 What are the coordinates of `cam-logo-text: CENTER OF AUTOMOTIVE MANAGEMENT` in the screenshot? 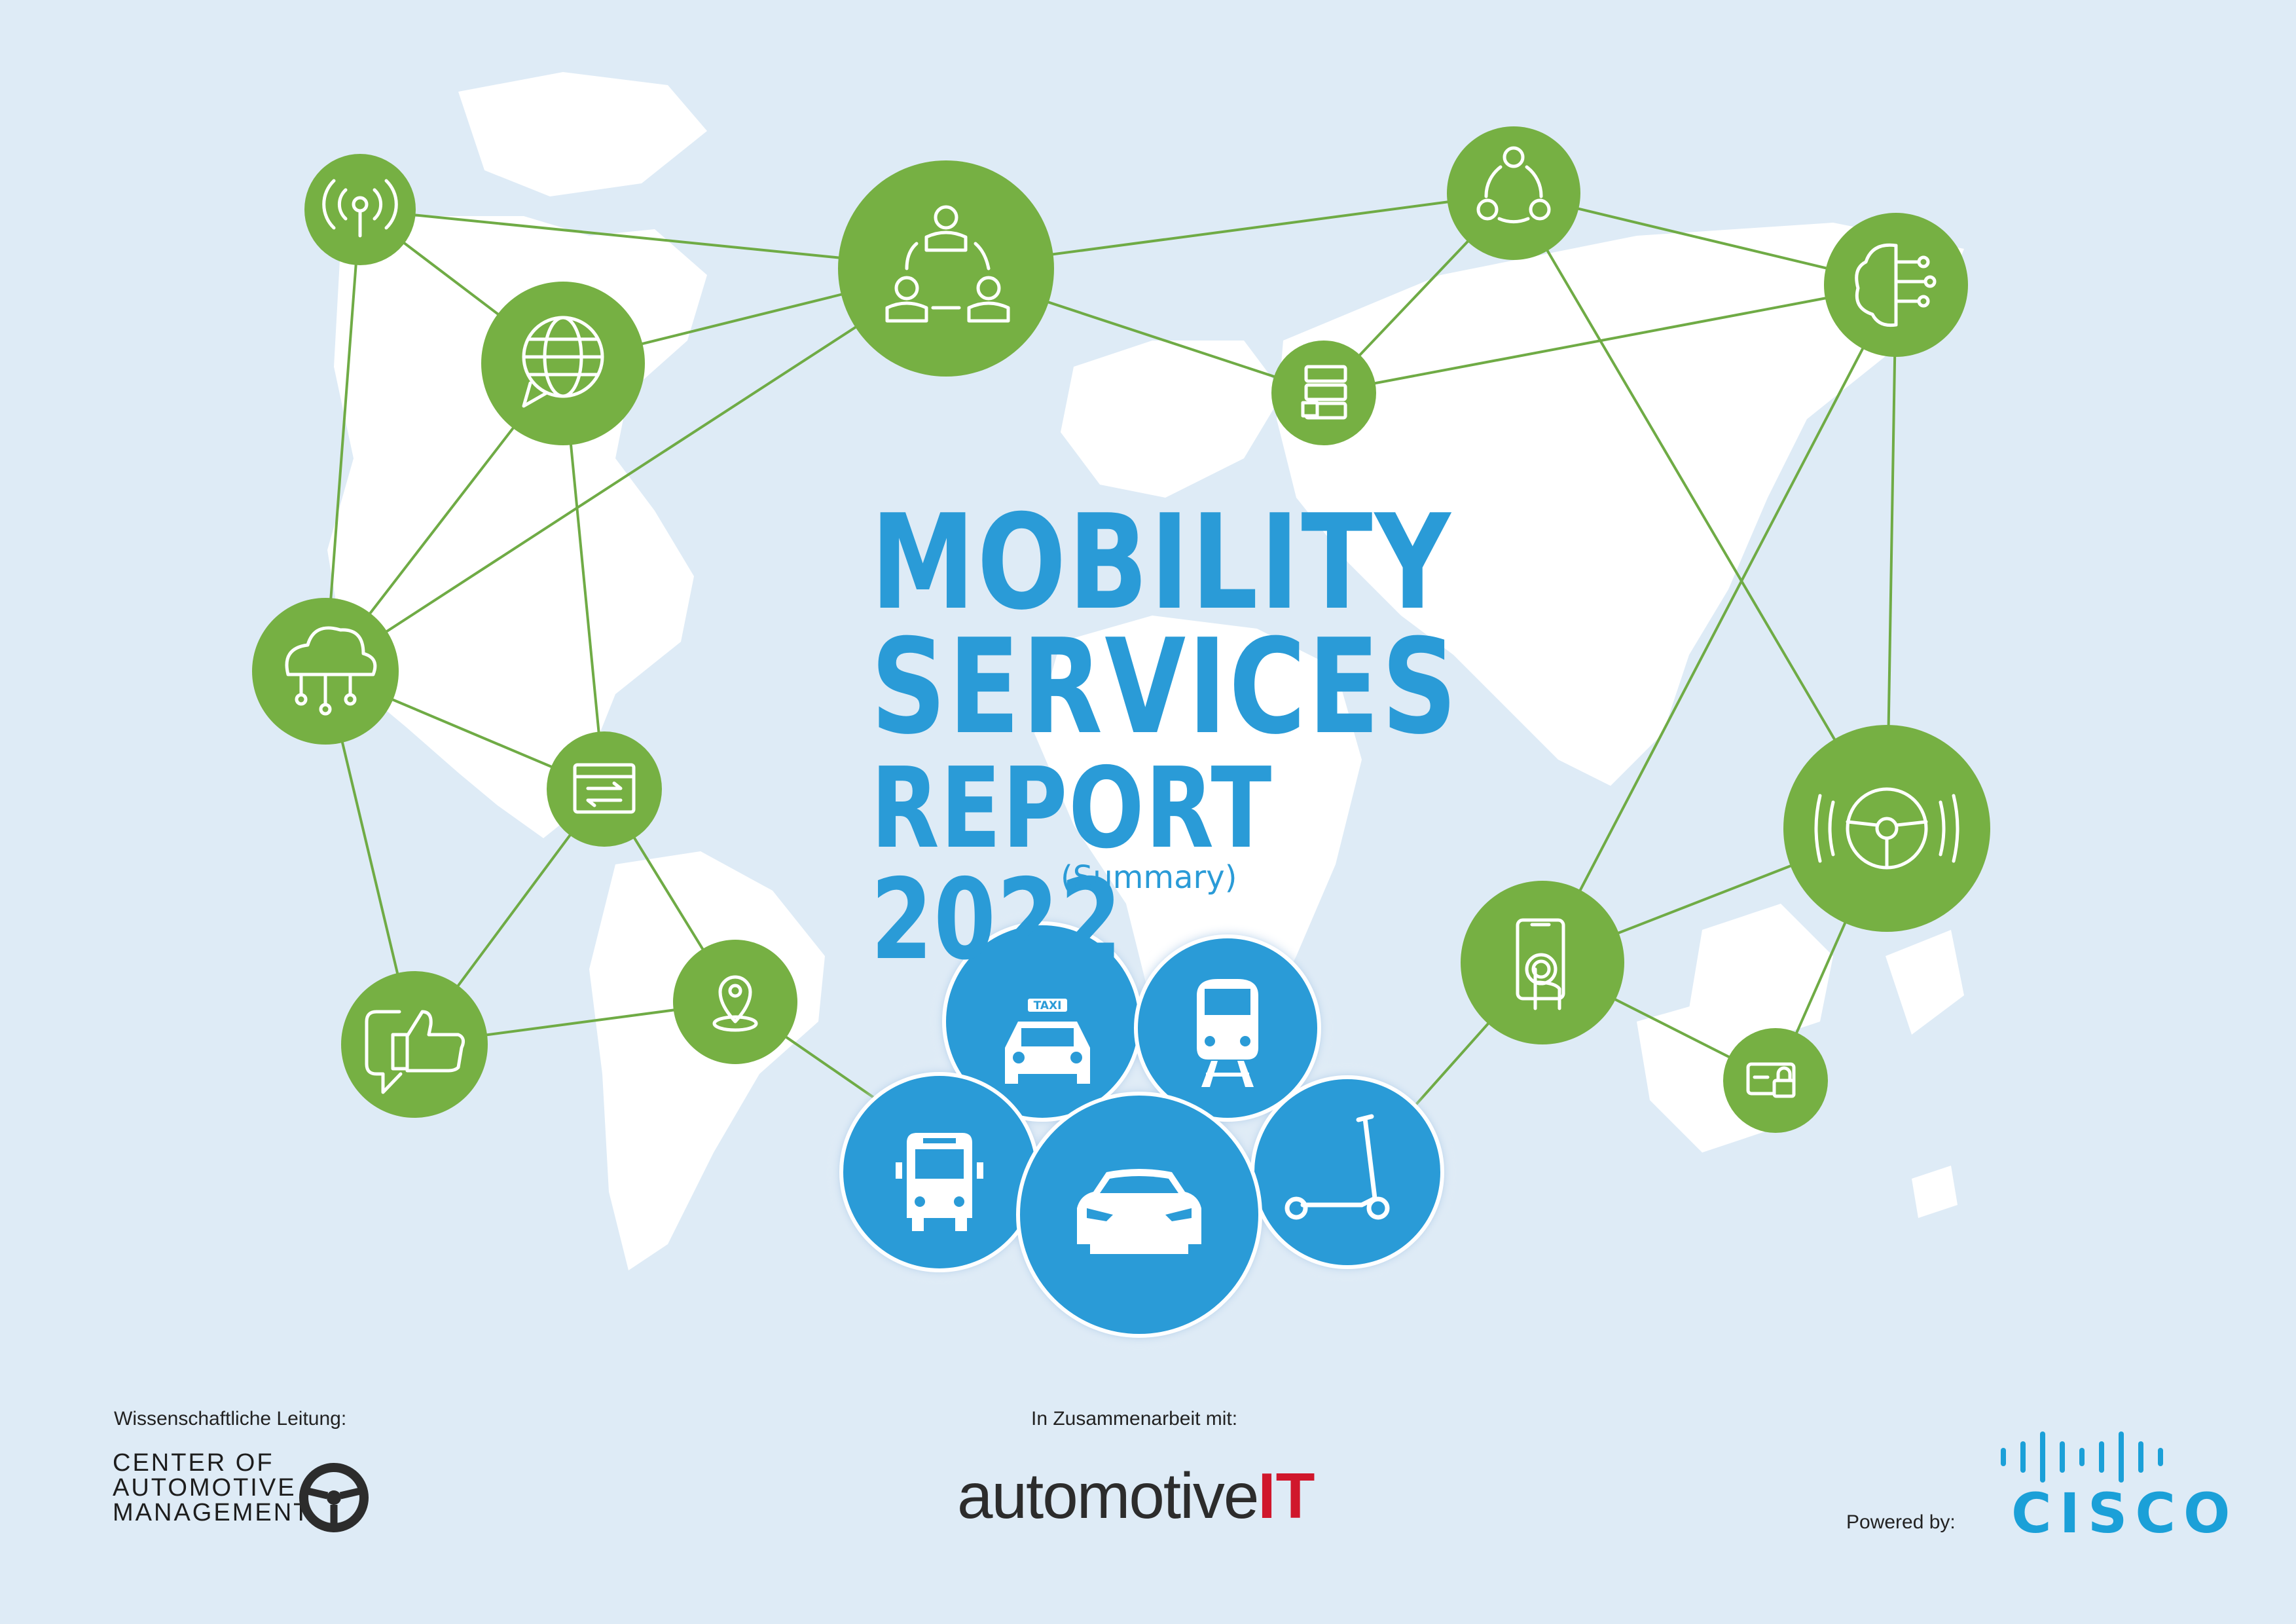 It's located at (211, 1487).